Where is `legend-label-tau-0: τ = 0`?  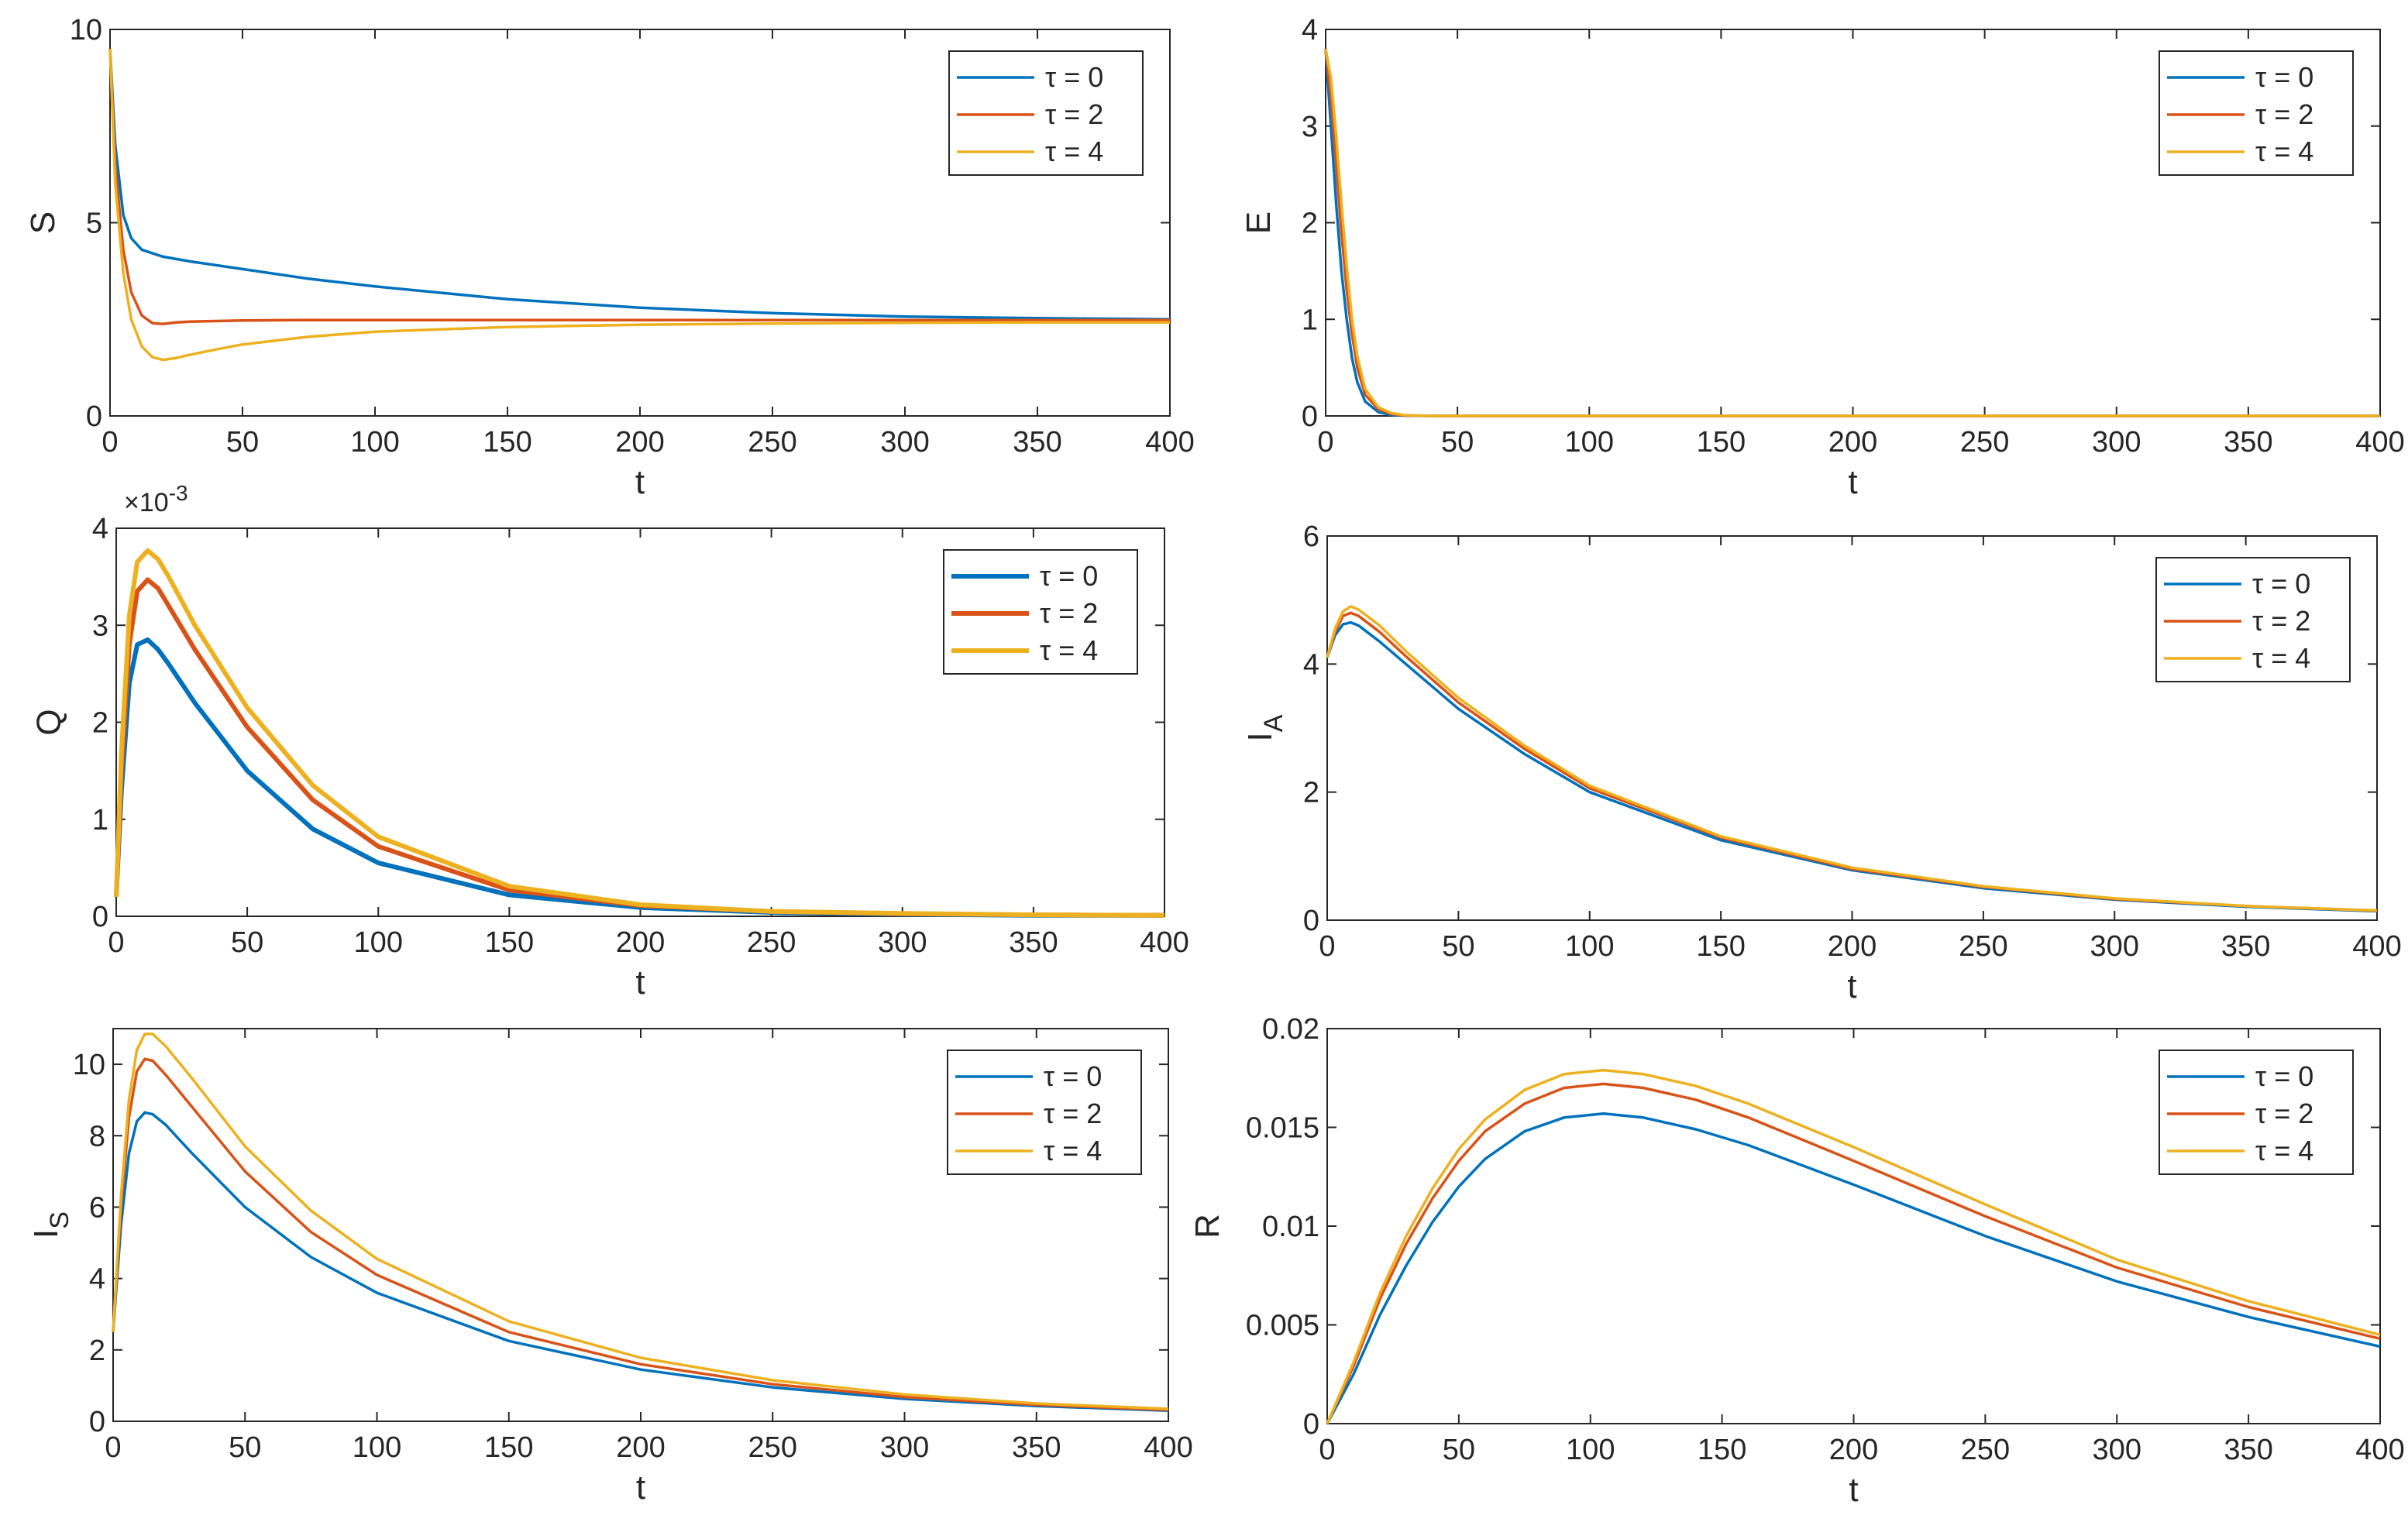
legend-label-tau-0: τ = 0 is located at coordinates (2281, 584).